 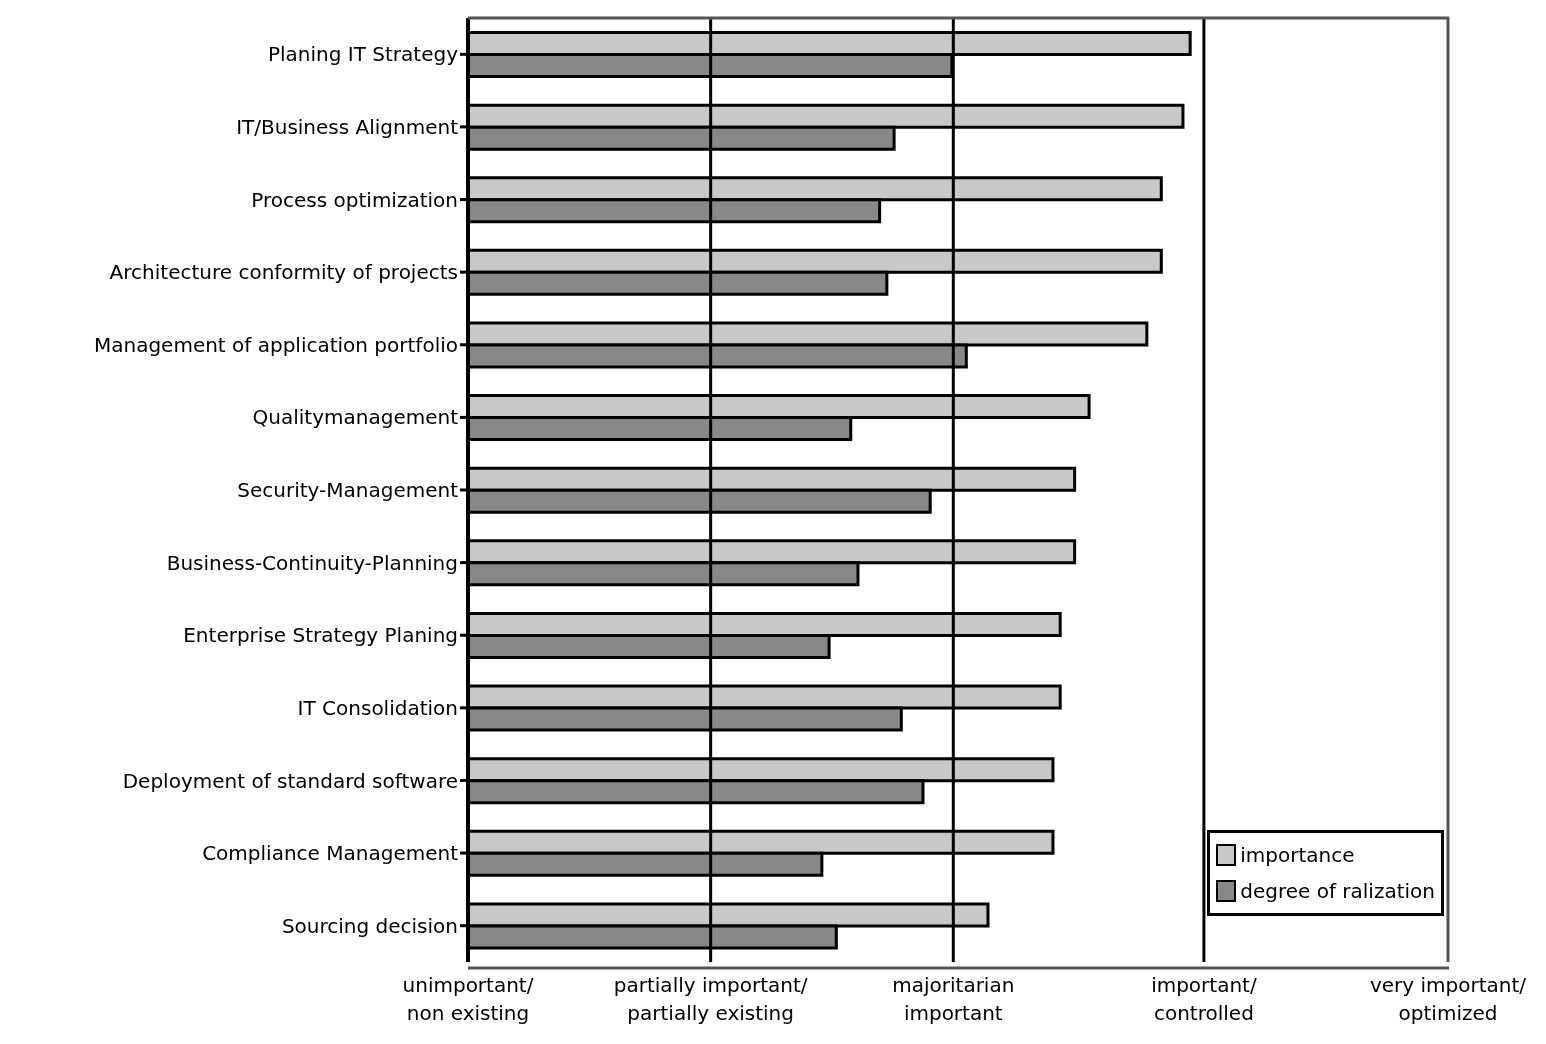 What do you see at coordinates (1337, 891) in the screenshot?
I see `legend-label: degree of ralization` at bounding box center [1337, 891].